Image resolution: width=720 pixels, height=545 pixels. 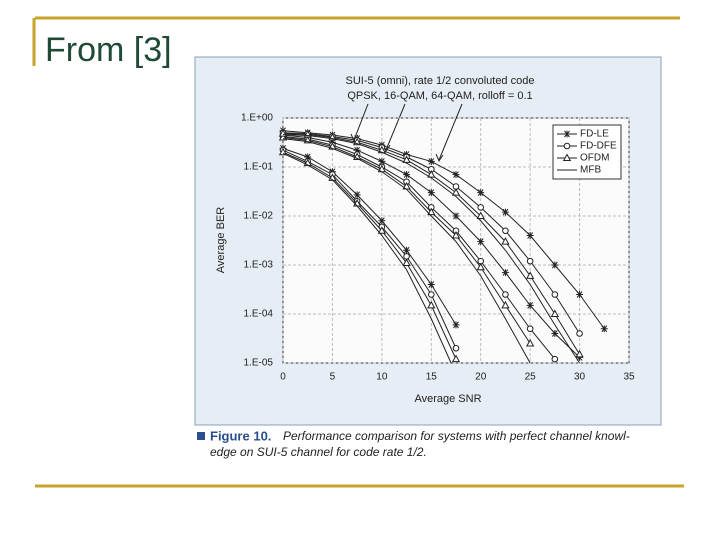 I want to click on y-tick-label: 1.E-03, so click(x=259, y=265).